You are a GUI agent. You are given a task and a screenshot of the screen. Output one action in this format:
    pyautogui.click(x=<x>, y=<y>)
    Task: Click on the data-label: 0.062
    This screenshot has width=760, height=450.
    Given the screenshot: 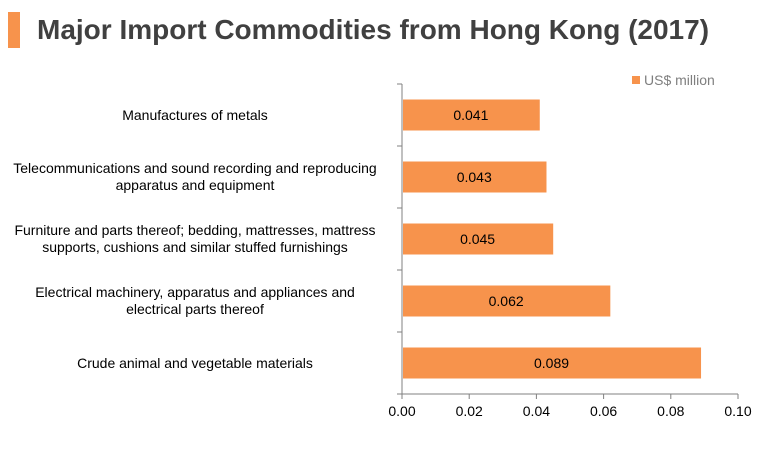 What is the action you would take?
    pyautogui.click(x=506, y=301)
    